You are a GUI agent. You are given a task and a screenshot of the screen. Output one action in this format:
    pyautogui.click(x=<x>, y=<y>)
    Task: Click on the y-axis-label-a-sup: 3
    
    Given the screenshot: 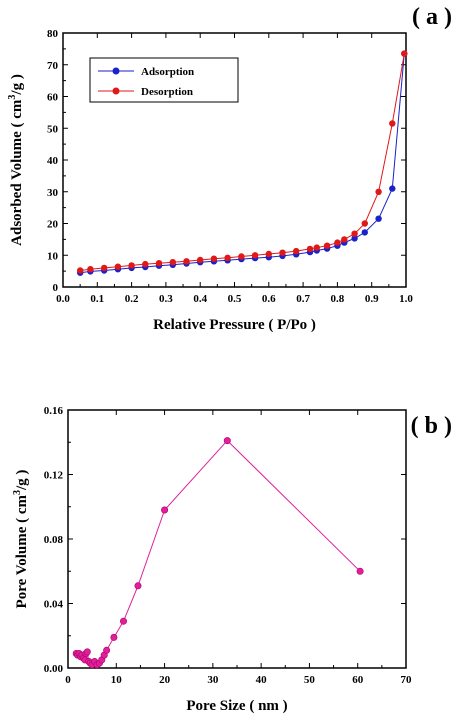 What is the action you would take?
    pyautogui.click(x=12, y=97)
    